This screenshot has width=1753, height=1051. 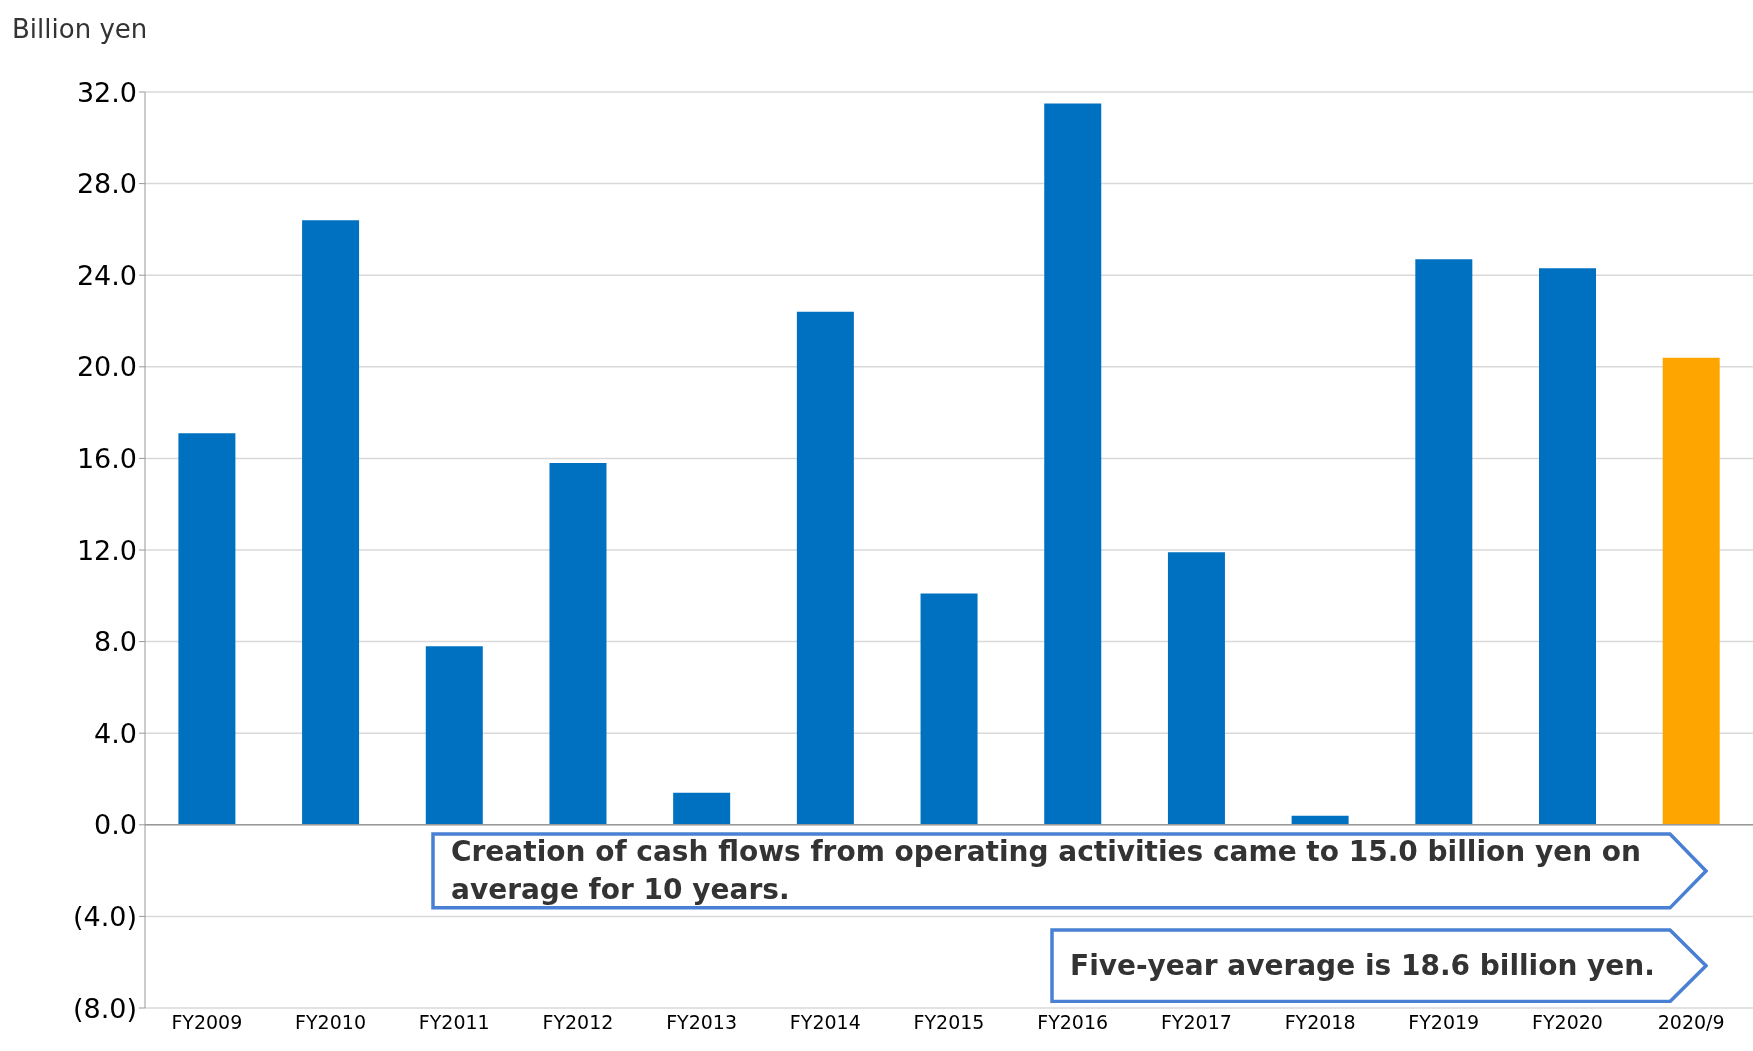 I want to click on y-tick-label: 32.0, so click(x=106, y=92).